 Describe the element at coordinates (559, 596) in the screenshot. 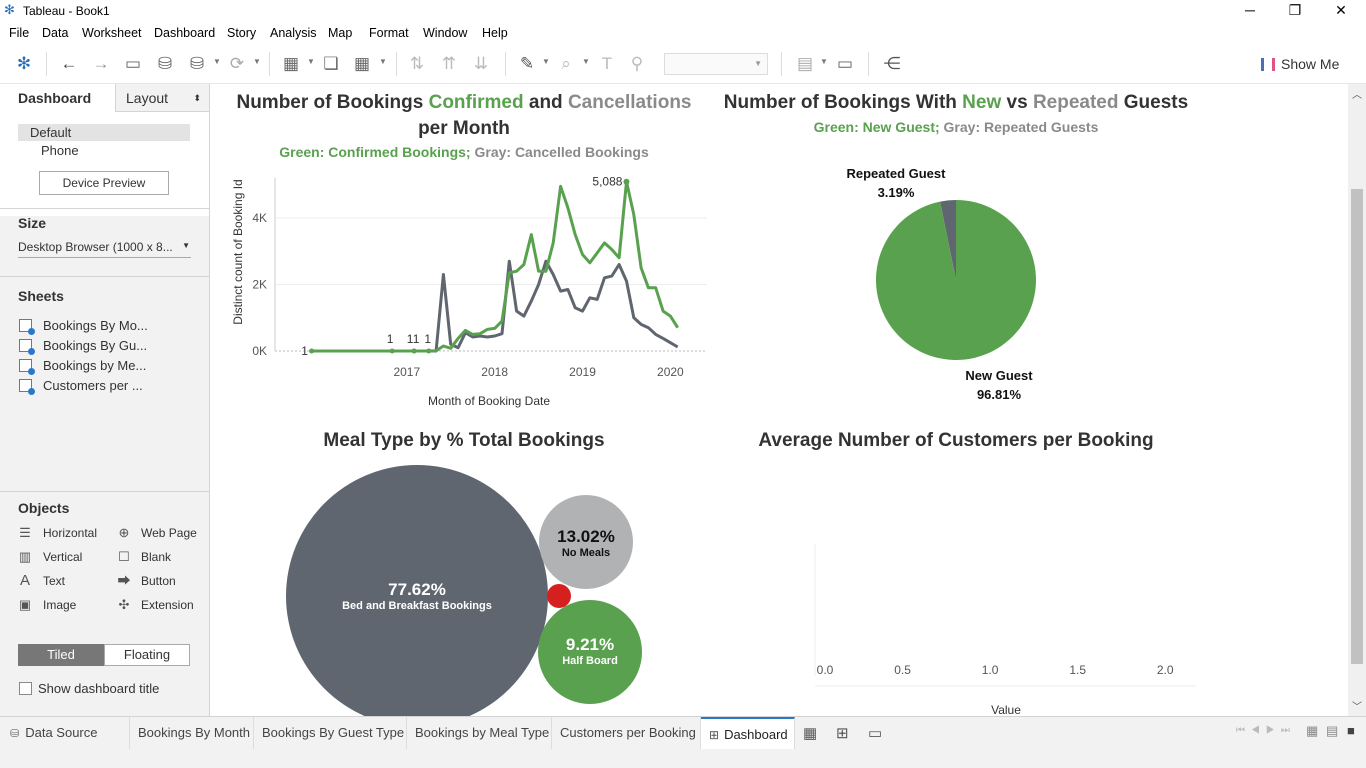

I see `bubble-other` at that location.